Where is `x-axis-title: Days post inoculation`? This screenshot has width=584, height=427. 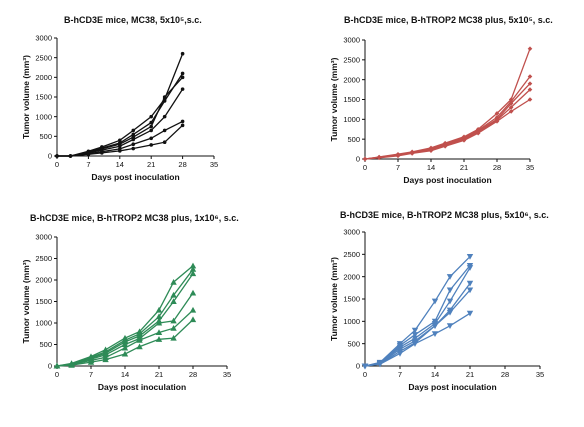 x-axis-title: Days post inoculation is located at coordinates (142, 387).